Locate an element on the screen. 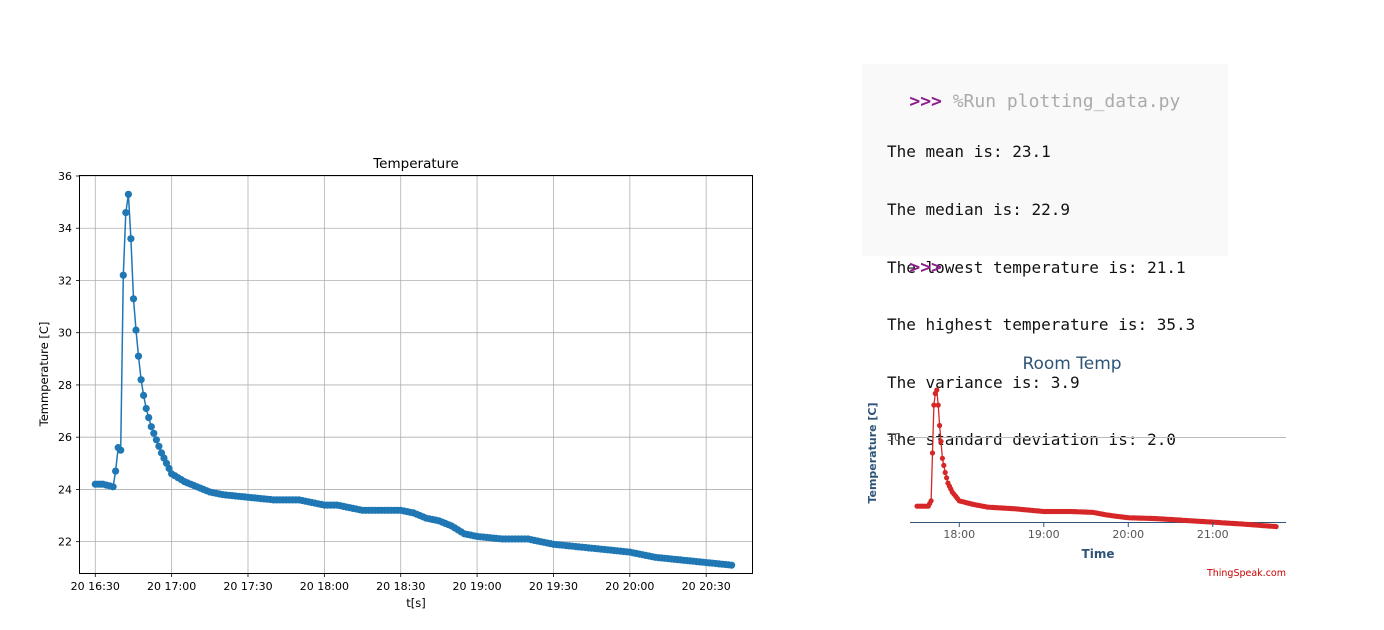 The width and height of the screenshot is (1384, 630). x-tick-label: 20 20:30 is located at coordinates (706, 586).